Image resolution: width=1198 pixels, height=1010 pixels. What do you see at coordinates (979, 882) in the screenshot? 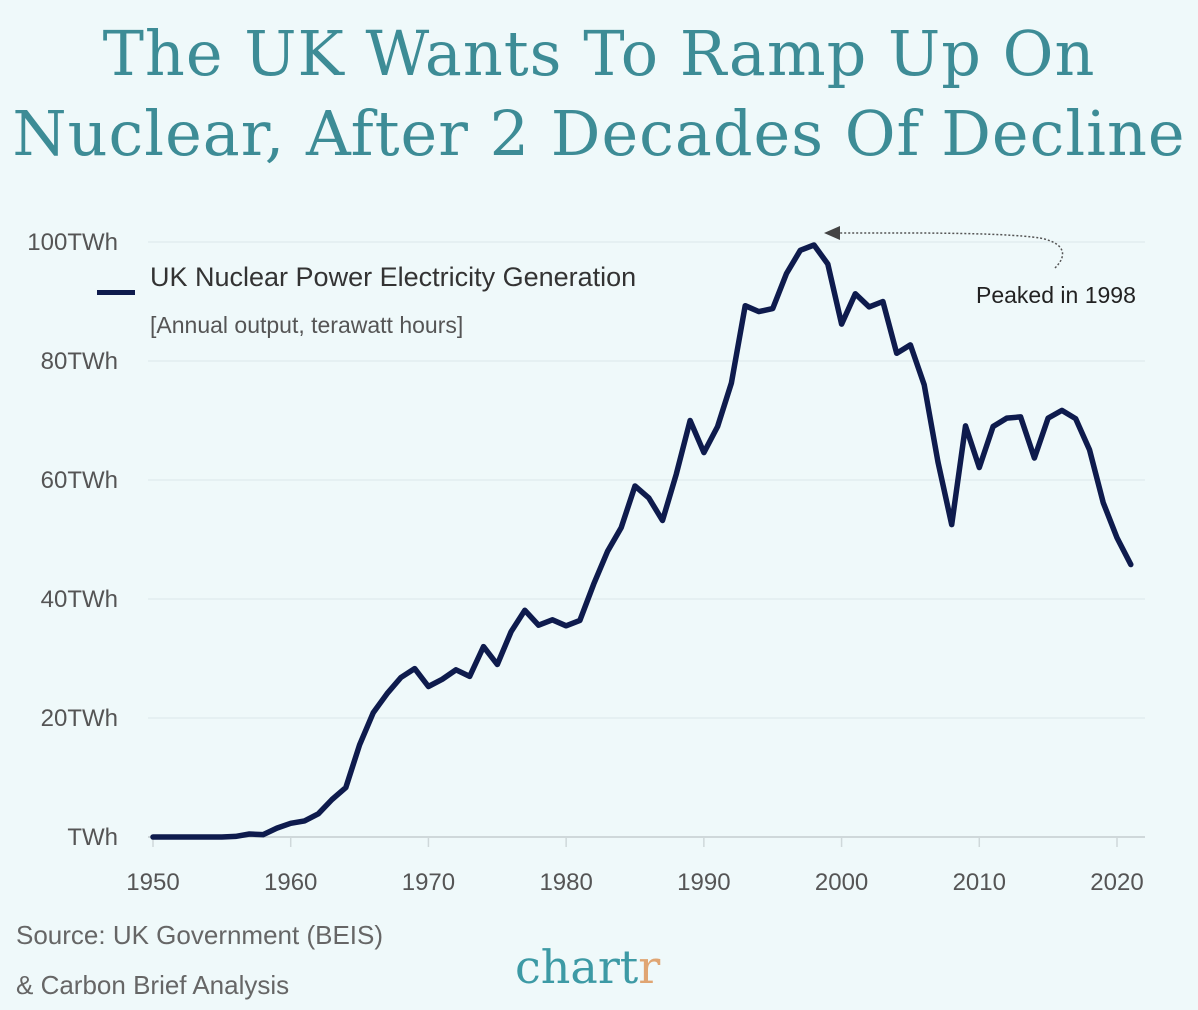
I see `x-tick-label: 2010` at bounding box center [979, 882].